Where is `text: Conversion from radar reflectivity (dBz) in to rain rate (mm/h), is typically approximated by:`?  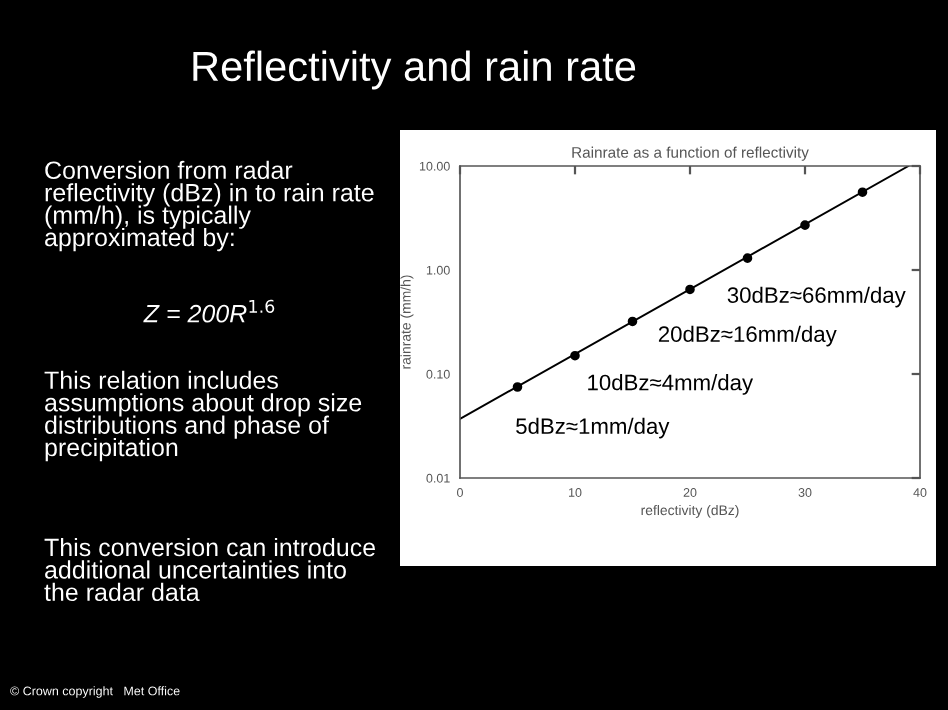
text: Conversion from radar reflectivity (dBz) in to rain rate (mm/h), is typically approximated by: is located at coordinates (209, 206).